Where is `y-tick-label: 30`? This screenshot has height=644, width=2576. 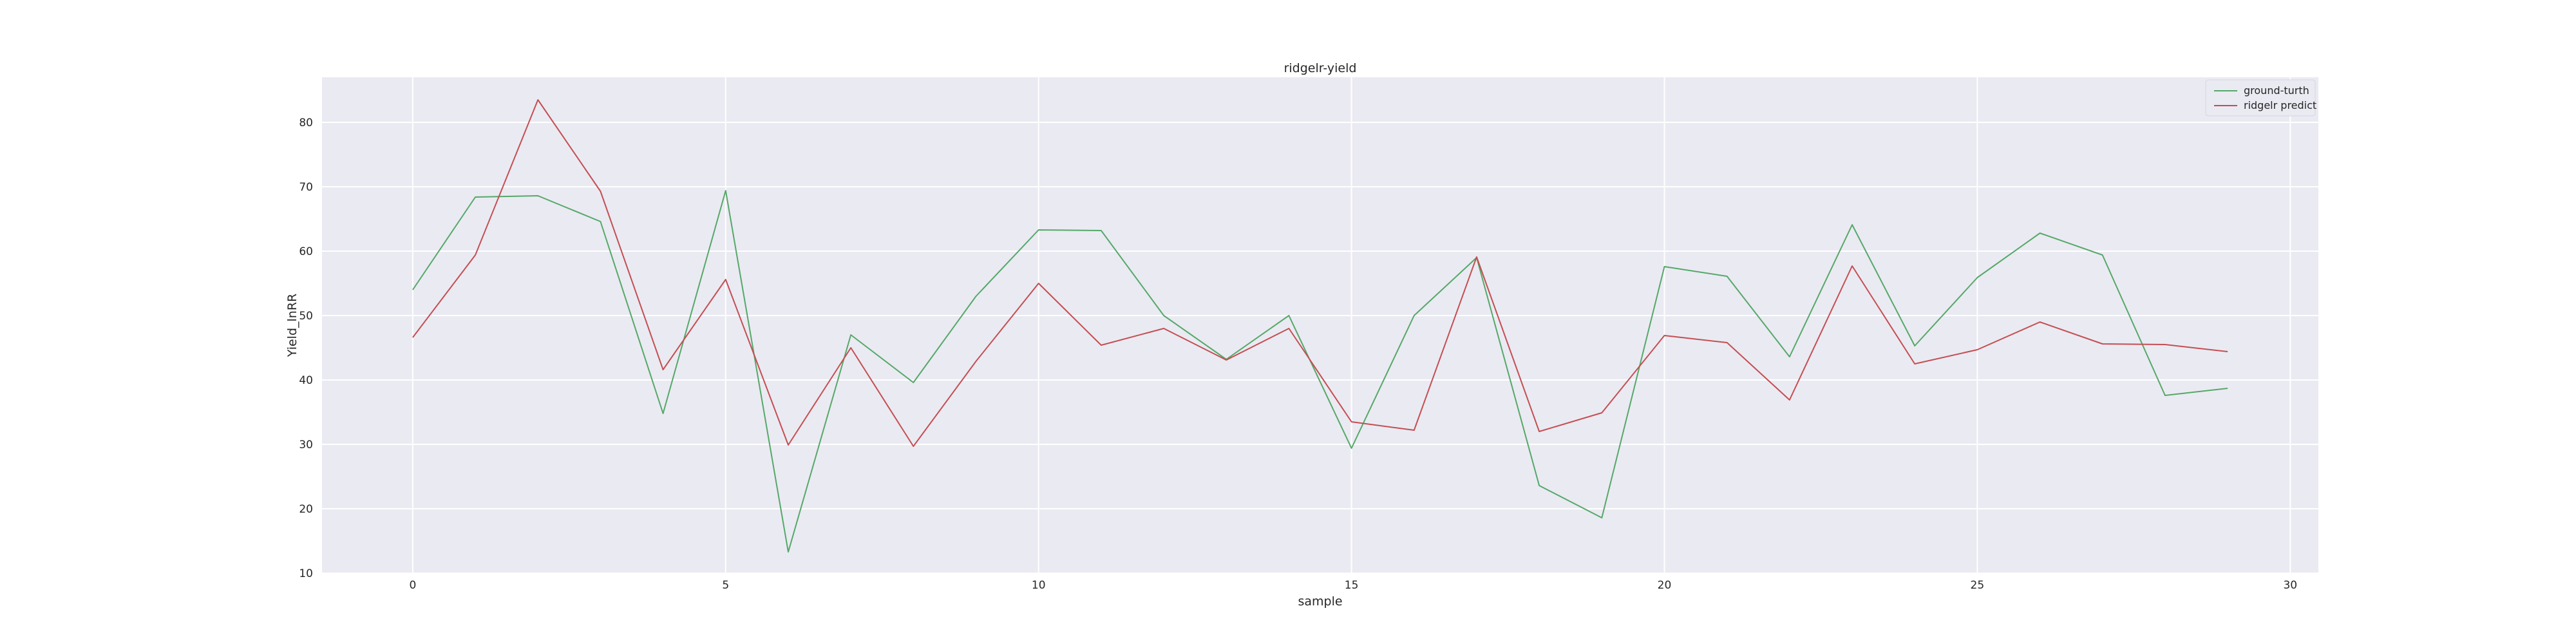 y-tick-label: 30 is located at coordinates (306, 445).